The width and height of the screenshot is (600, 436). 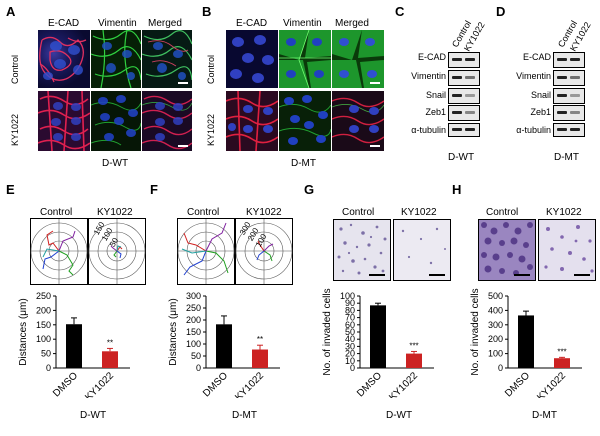 I want to click on caption-c: D-WT, so click(x=461, y=157).